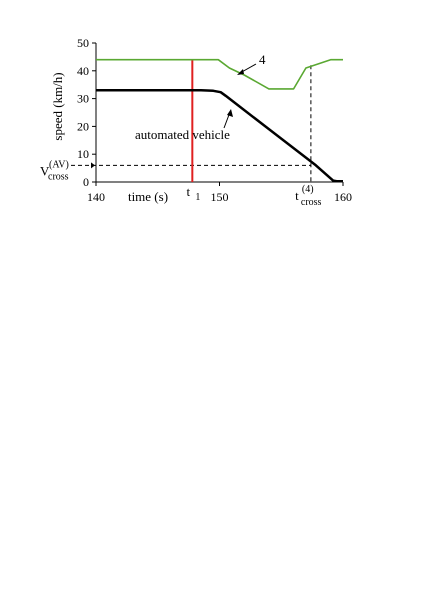 The image size is (436, 616). Describe the element at coordinates (83, 99) in the screenshot. I see `y-tick-label-30: 30` at that location.